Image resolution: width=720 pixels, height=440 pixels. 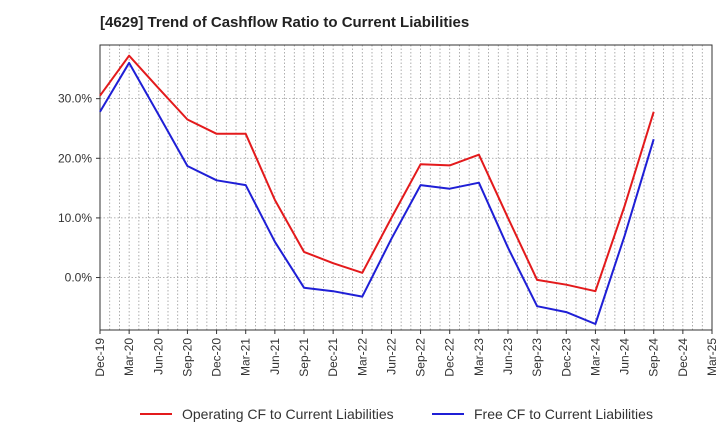 I want to click on x-tick-label: Jun-20, so click(x=158, y=356).